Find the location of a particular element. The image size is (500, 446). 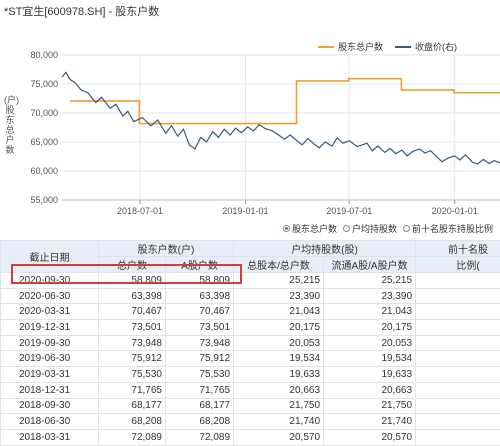

row-float-per-holder: 25,215 is located at coordinates (370, 281).